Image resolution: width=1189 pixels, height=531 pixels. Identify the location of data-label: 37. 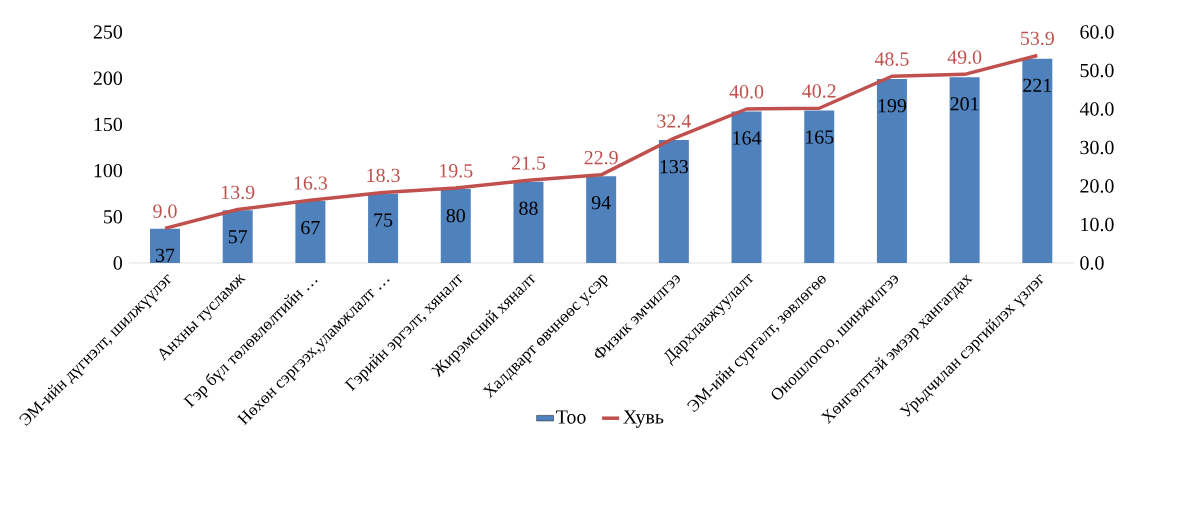
(165, 255).